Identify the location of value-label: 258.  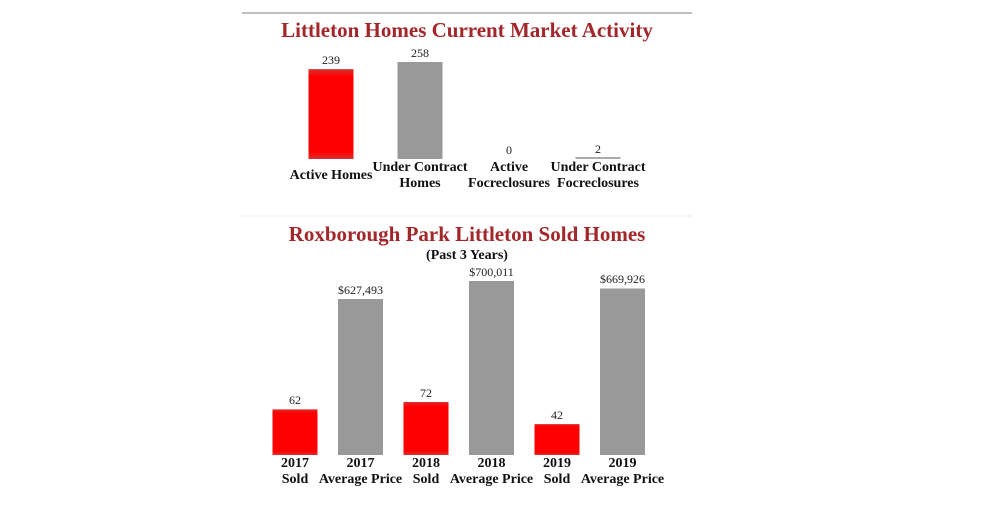
(420, 53).